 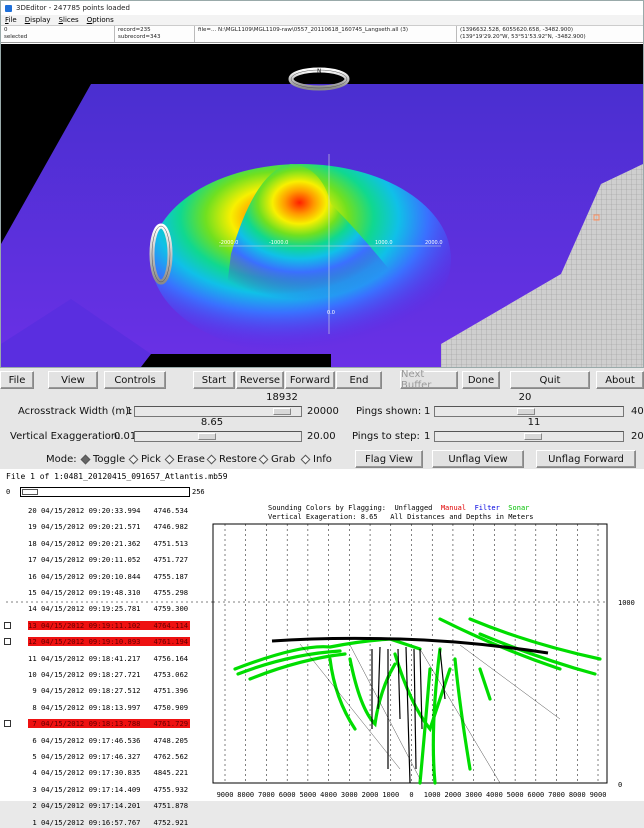 I want to click on x-tick-label: 6000, so click(x=287, y=795).